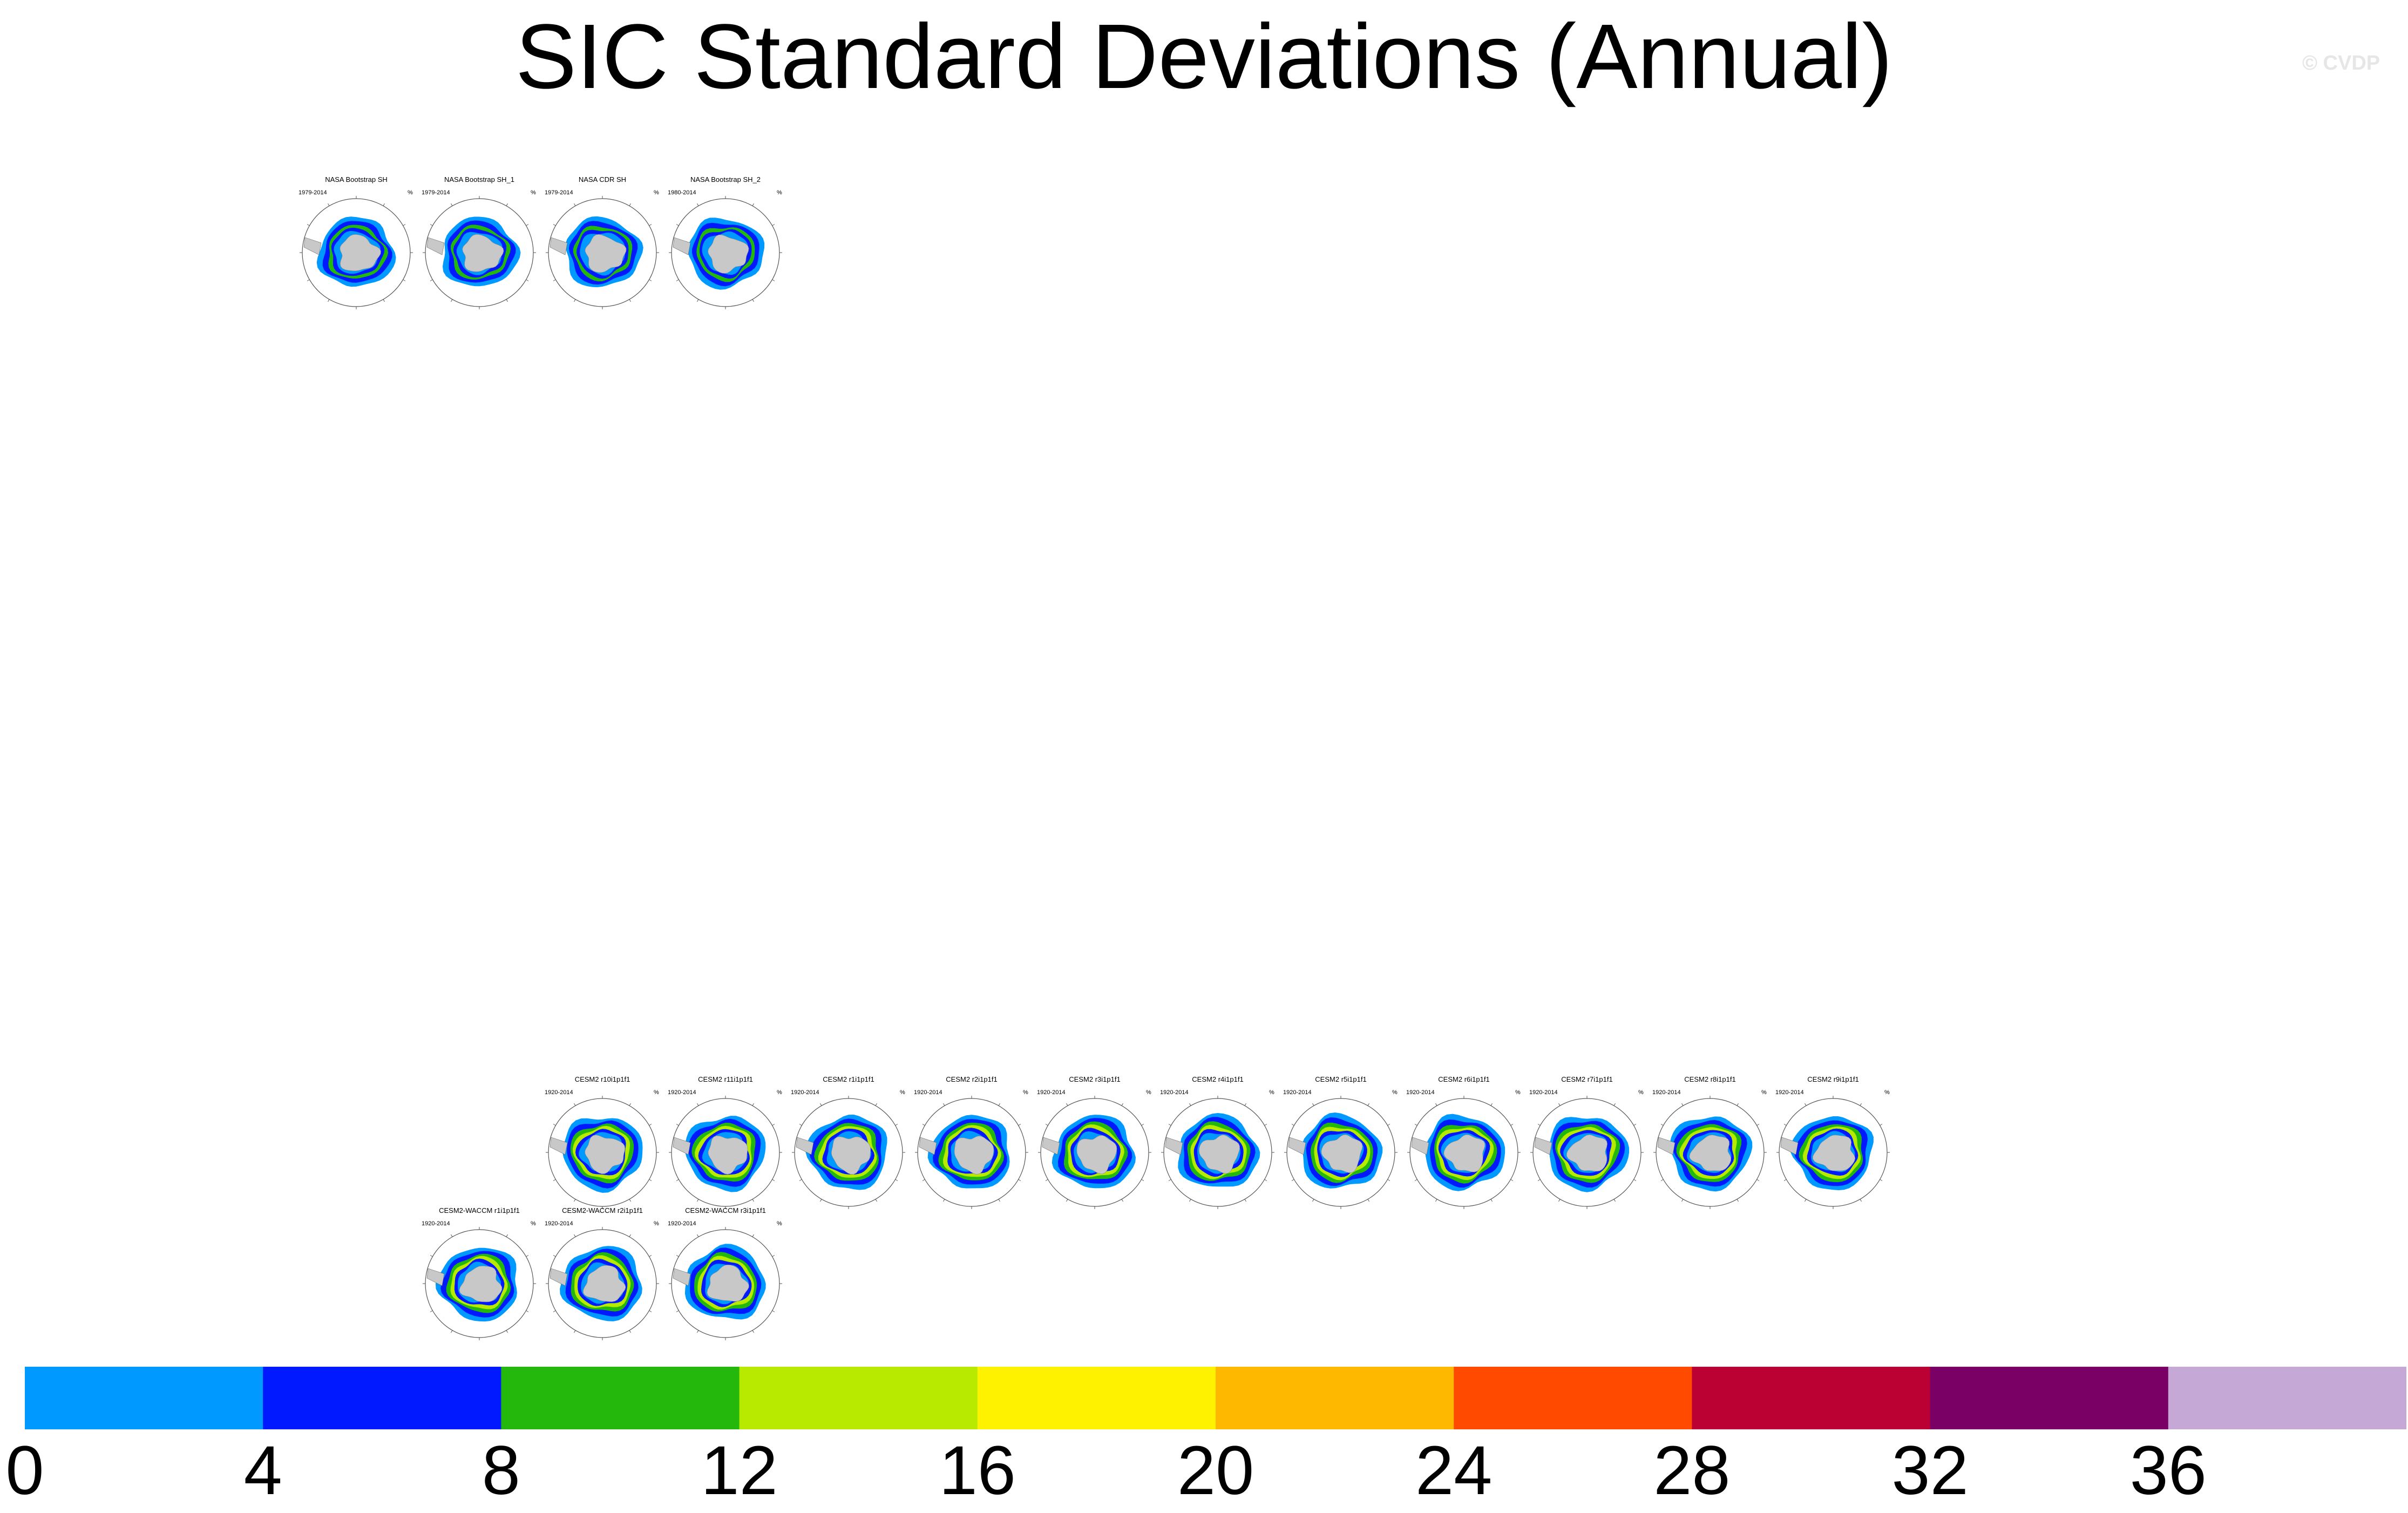 The image size is (2408, 1513). I want to click on map-panel: CESM2 r9i1p1f1 1920-2014%, so click(1833, 1142).